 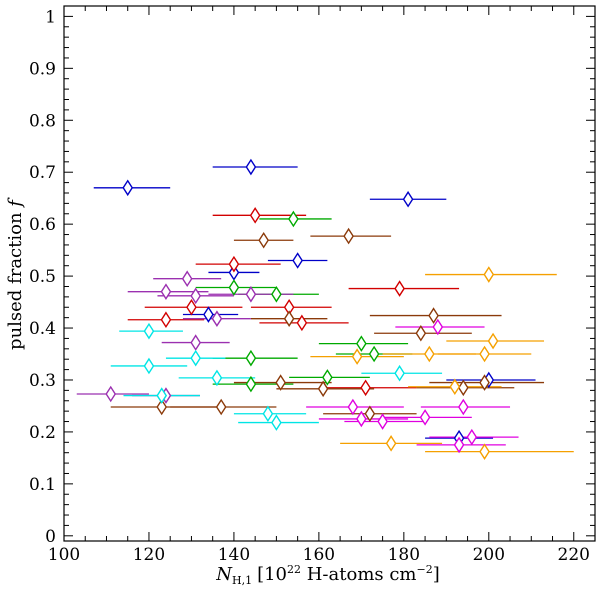 I want to click on x-tick-label: 160, so click(x=319, y=555).